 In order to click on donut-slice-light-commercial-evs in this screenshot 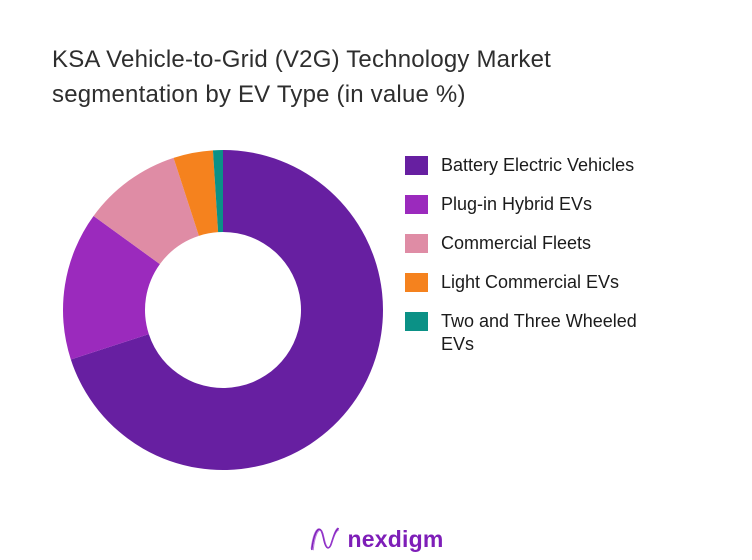, I will do `click(196, 193)`.